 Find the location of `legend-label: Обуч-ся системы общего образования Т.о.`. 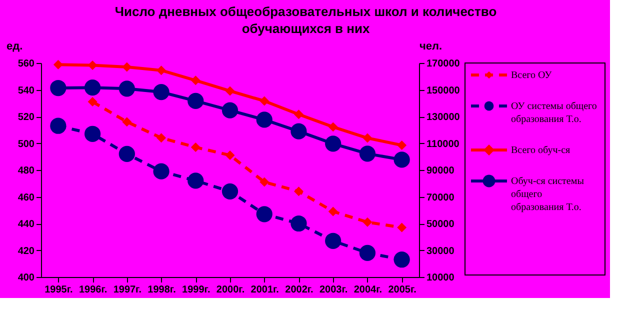

legend-label: Обуч-ся системы общего образования Т.о. is located at coordinates (547, 194).